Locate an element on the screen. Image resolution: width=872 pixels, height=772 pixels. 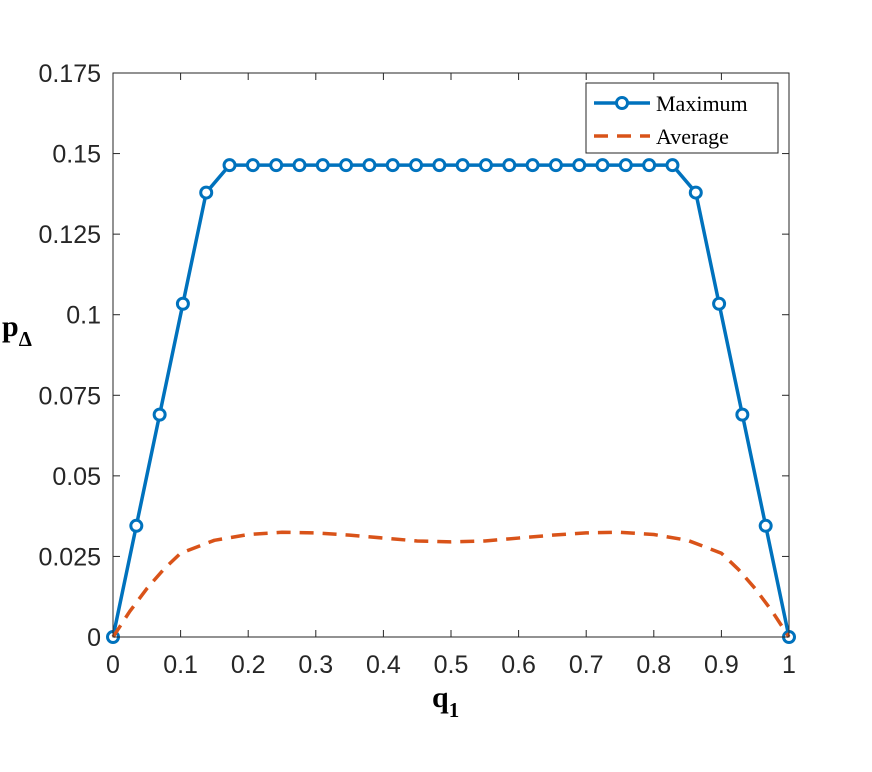
x-axis-label: q1 is located at coordinates (445, 701).